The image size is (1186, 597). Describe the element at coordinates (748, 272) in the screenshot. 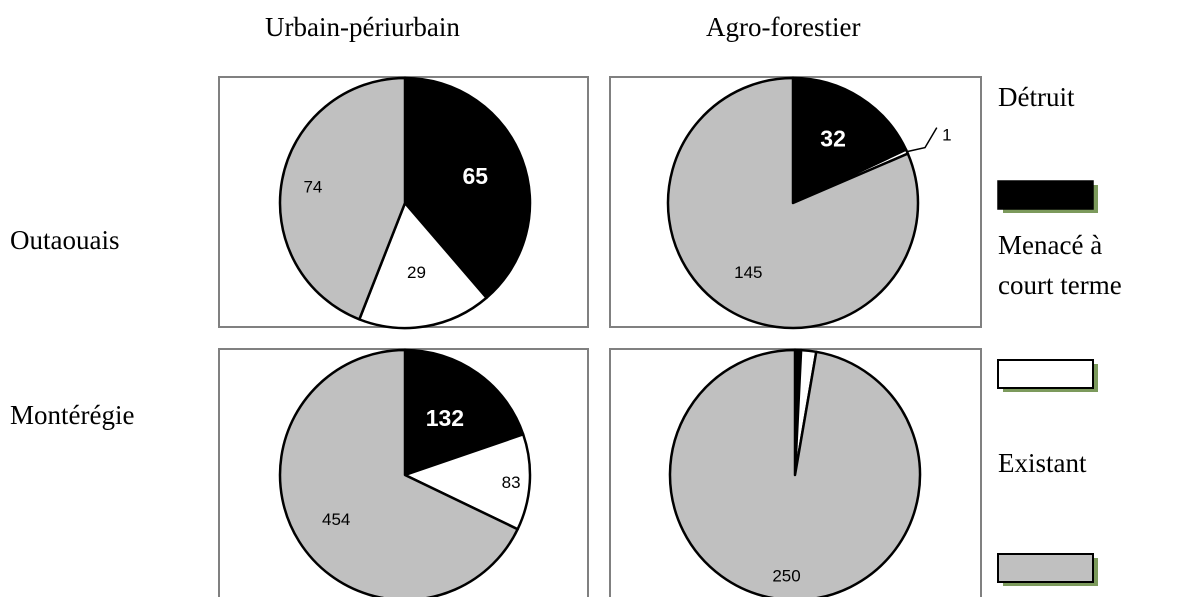

I see `data-label: 145` at that location.